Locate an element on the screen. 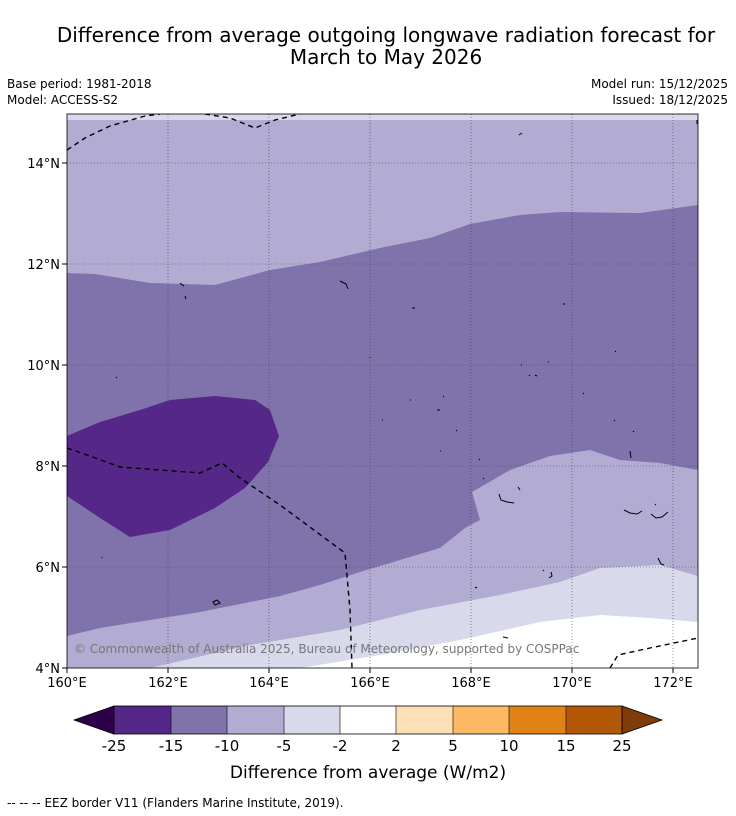  lat-tick: 14°N is located at coordinates (43, 164).